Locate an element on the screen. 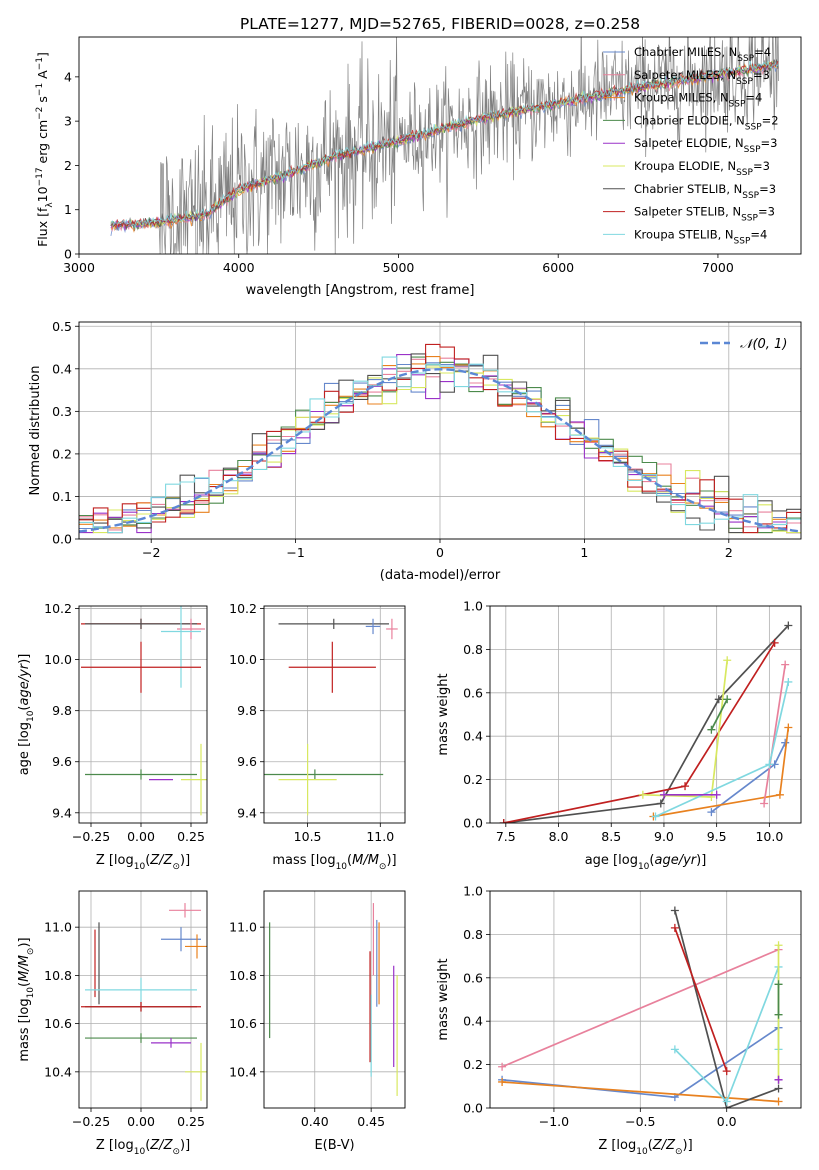 This screenshot has width=819, height=1170. x-tick-label: 7000 is located at coordinates (718, 267).